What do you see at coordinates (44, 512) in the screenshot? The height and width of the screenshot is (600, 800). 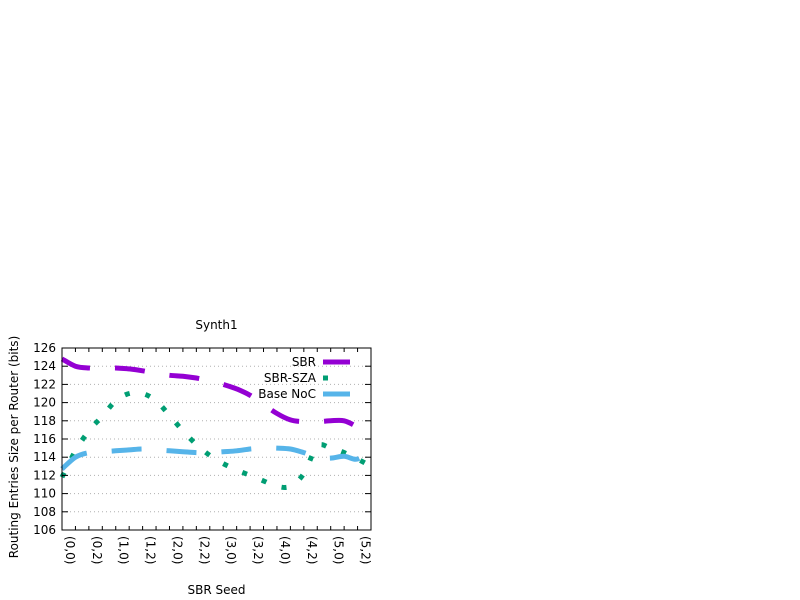 I see `y-tick-label: 108` at bounding box center [44, 512].